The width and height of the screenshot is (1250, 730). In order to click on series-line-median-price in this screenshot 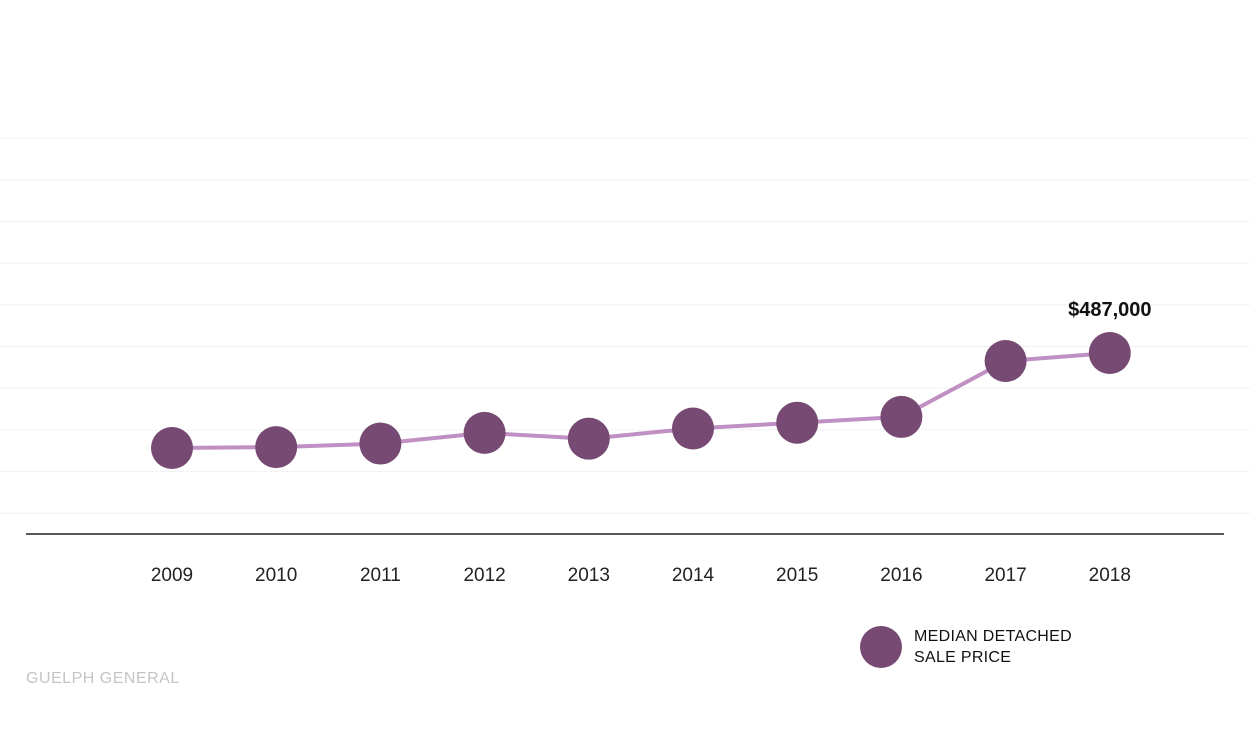, I will do `click(640, 400)`.